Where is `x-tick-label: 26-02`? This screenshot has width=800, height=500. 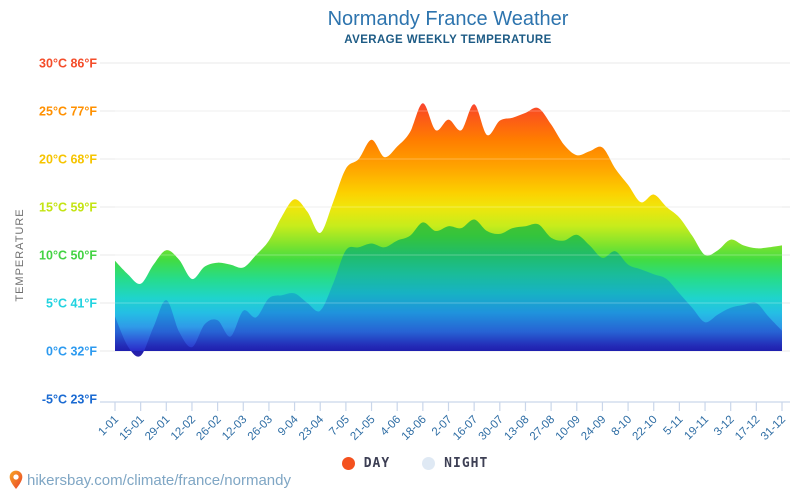
x-tick-label: 26-02 is located at coordinates (208, 428).